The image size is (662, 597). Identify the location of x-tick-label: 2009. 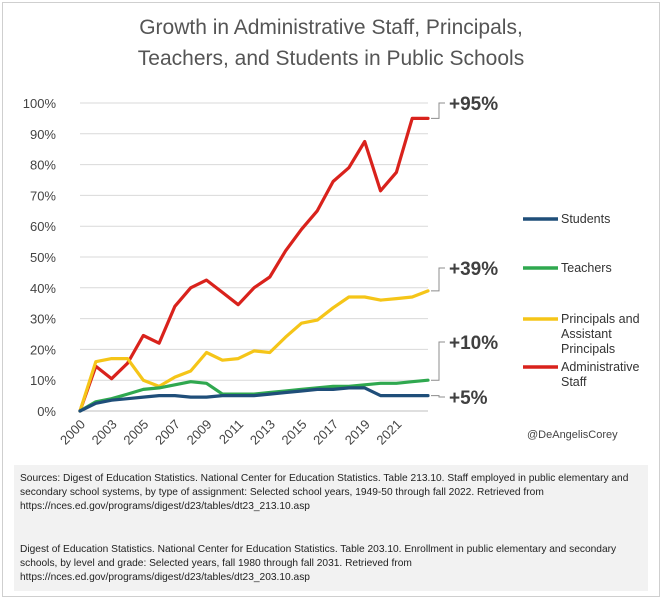
(199, 432).